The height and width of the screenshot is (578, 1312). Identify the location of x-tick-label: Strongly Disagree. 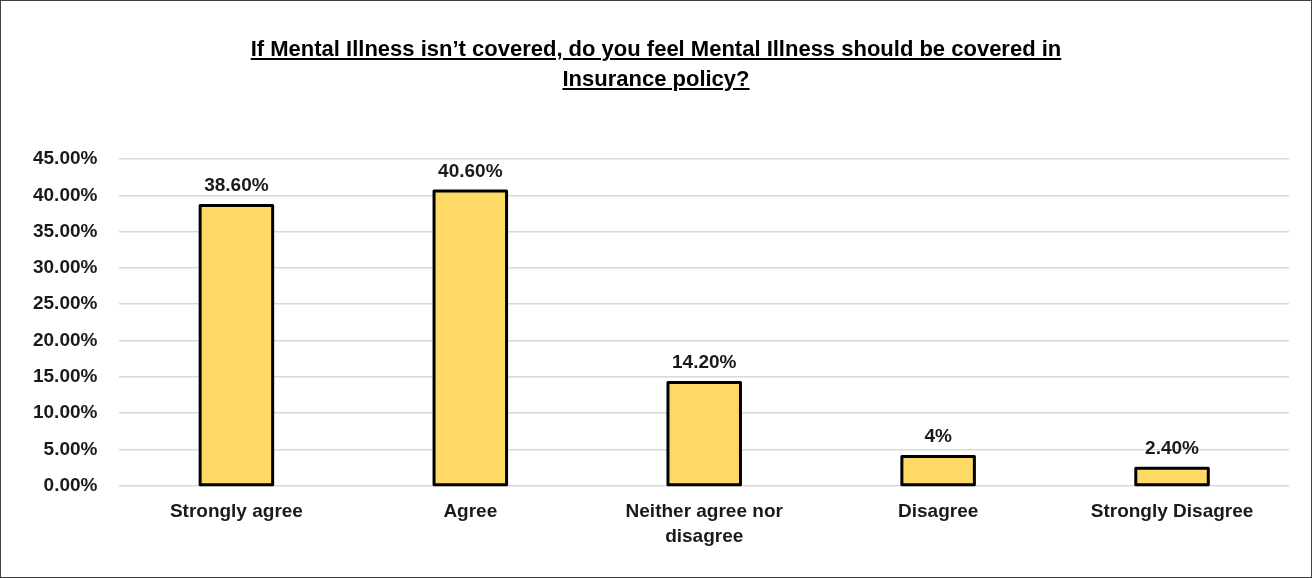
(1172, 511).